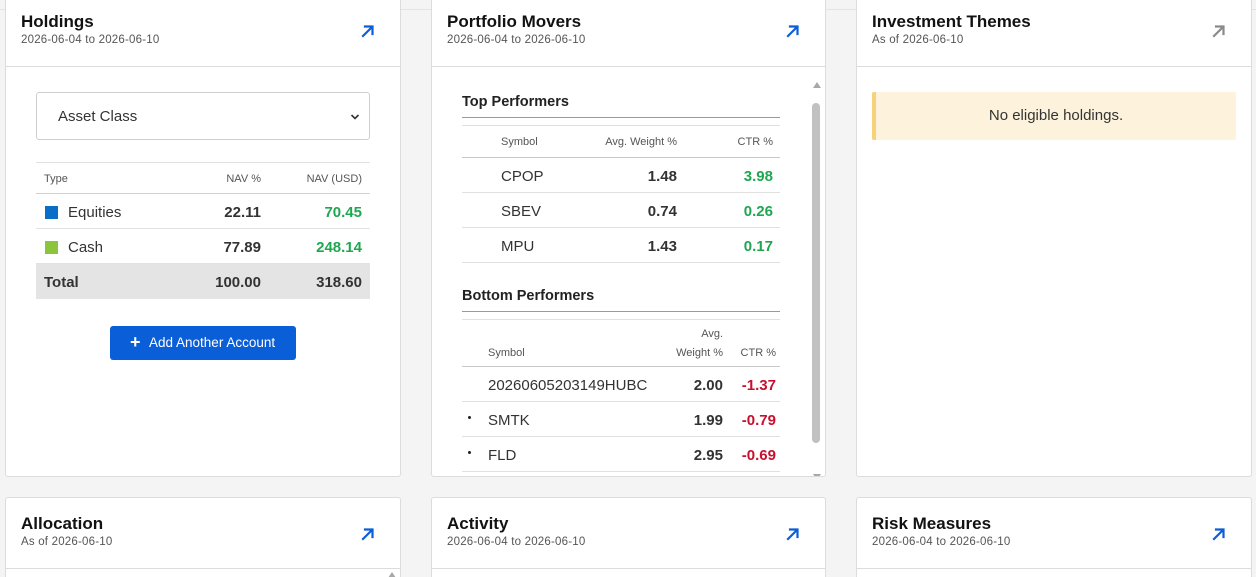  Describe the element at coordinates (203, 281) in the screenshot. I see `total-row: Total 100.00 318.60` at that location.